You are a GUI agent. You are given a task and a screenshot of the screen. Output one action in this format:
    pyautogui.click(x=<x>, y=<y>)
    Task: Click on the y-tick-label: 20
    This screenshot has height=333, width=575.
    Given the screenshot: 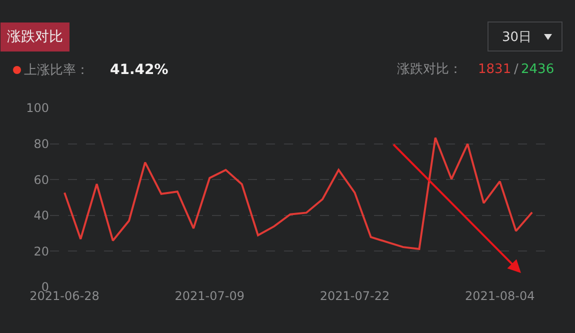 What is the action you would take?
    pyautogui.click(x=41, y=251)
    